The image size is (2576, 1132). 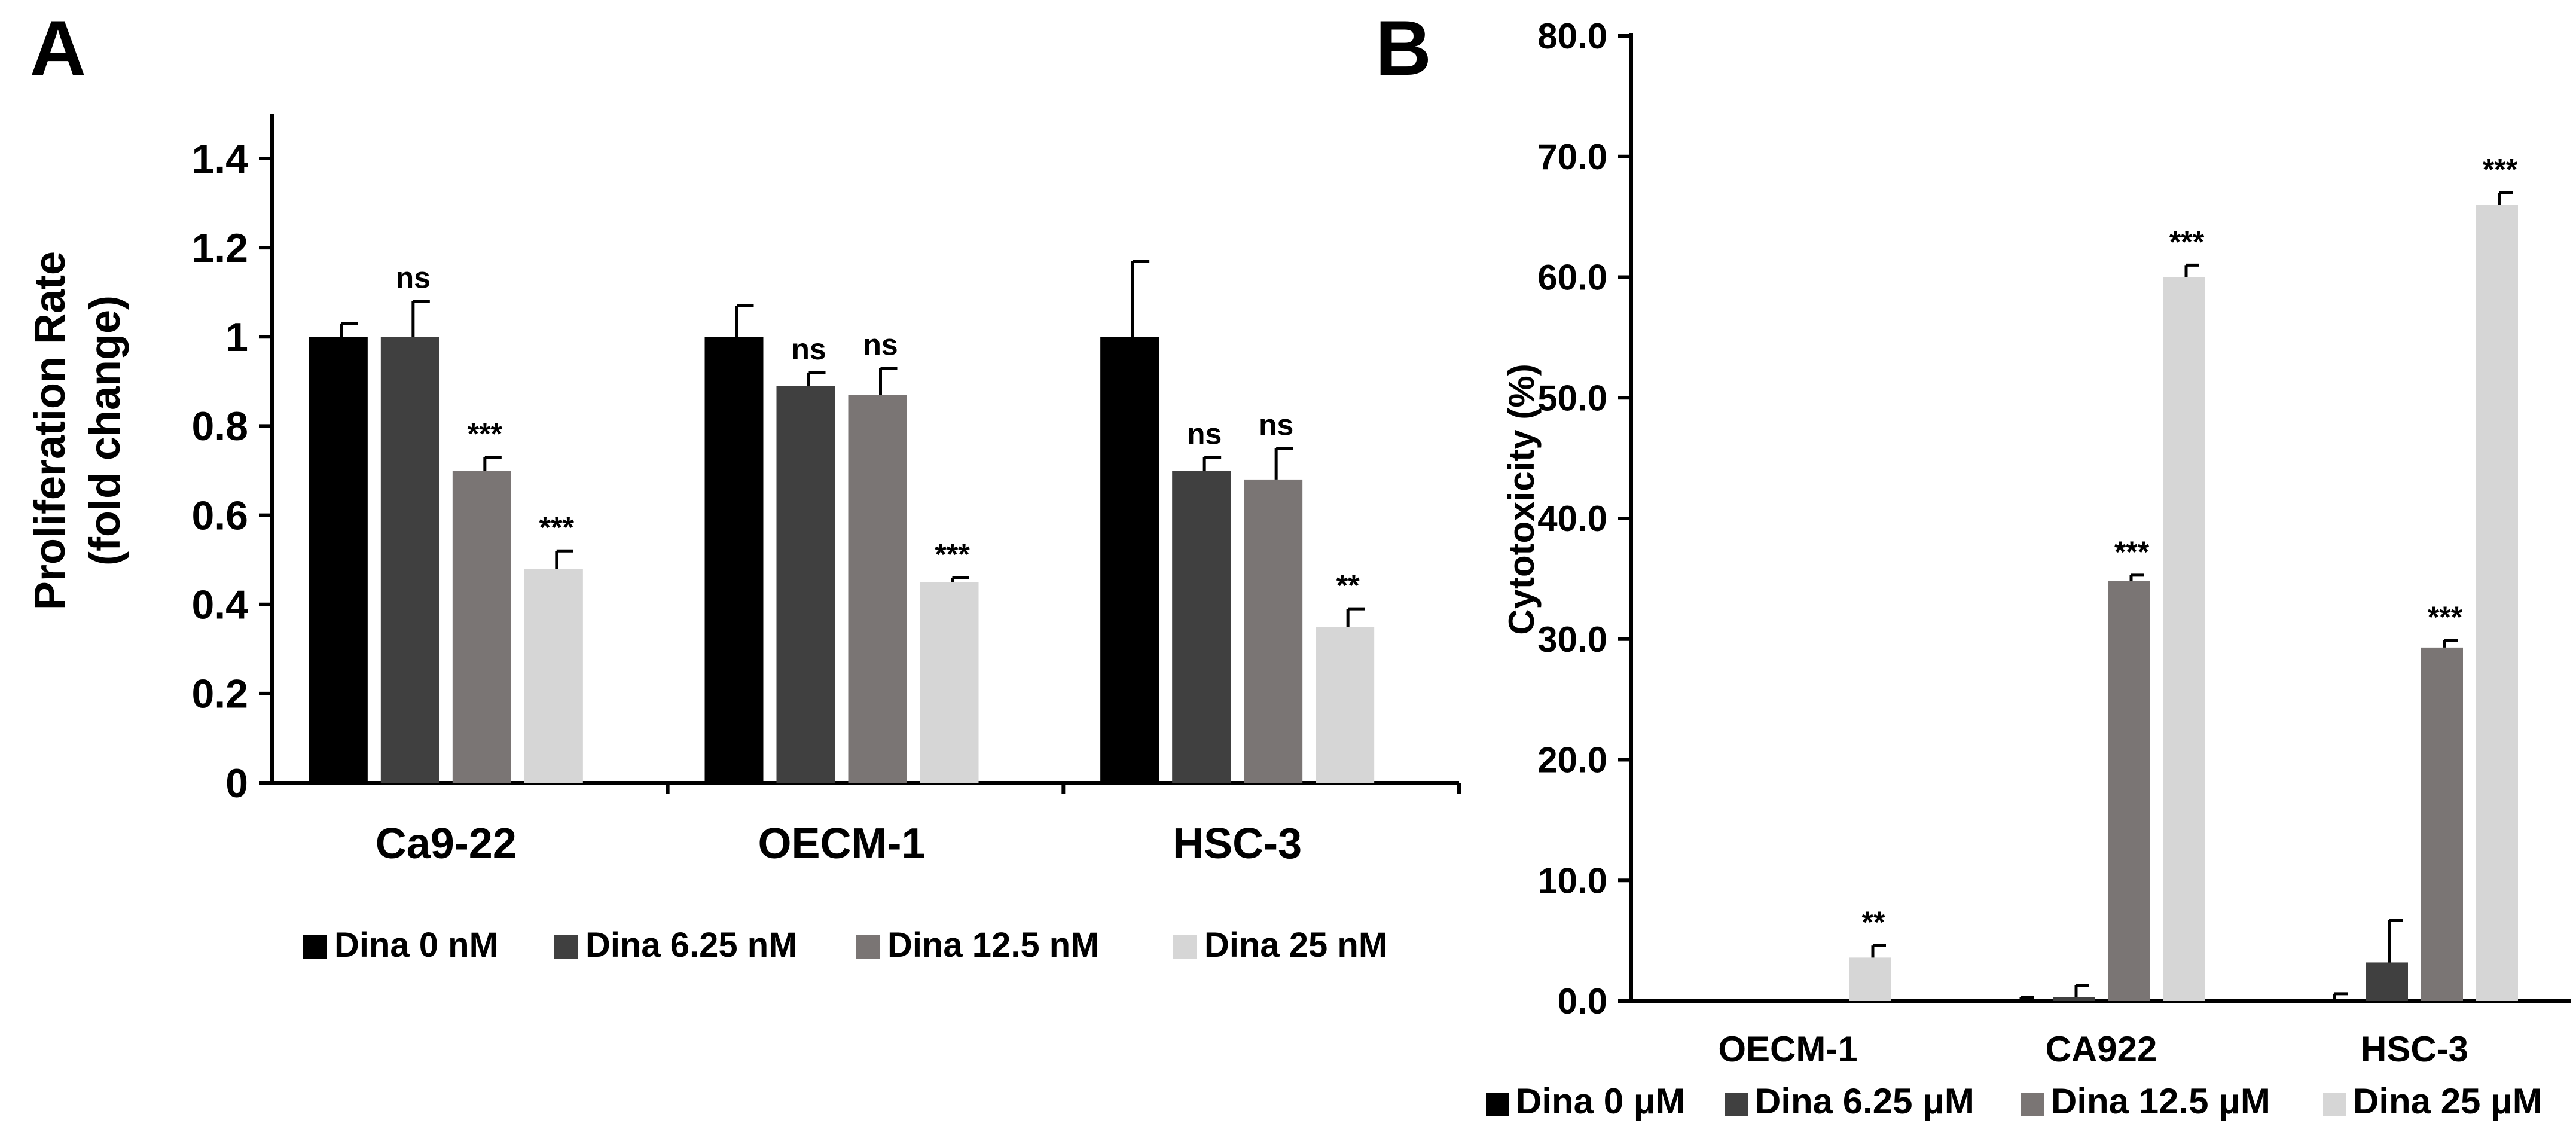 I want to click on panel-a-letter: A, so click(x=58, y=47).